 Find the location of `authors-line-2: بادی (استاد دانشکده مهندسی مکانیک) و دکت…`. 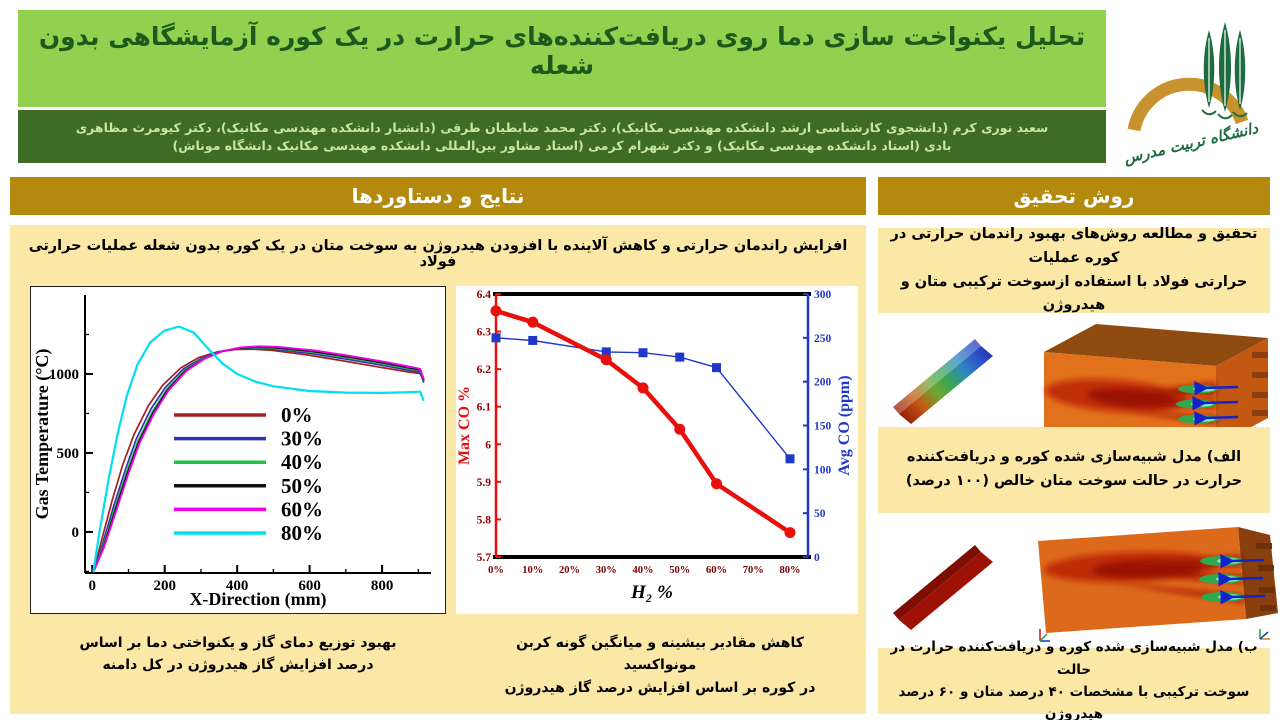

authors-line-2: بادی (استاد دانشکده مهندسی مکانیک) و دکت… is located at coordinates (562, 145).